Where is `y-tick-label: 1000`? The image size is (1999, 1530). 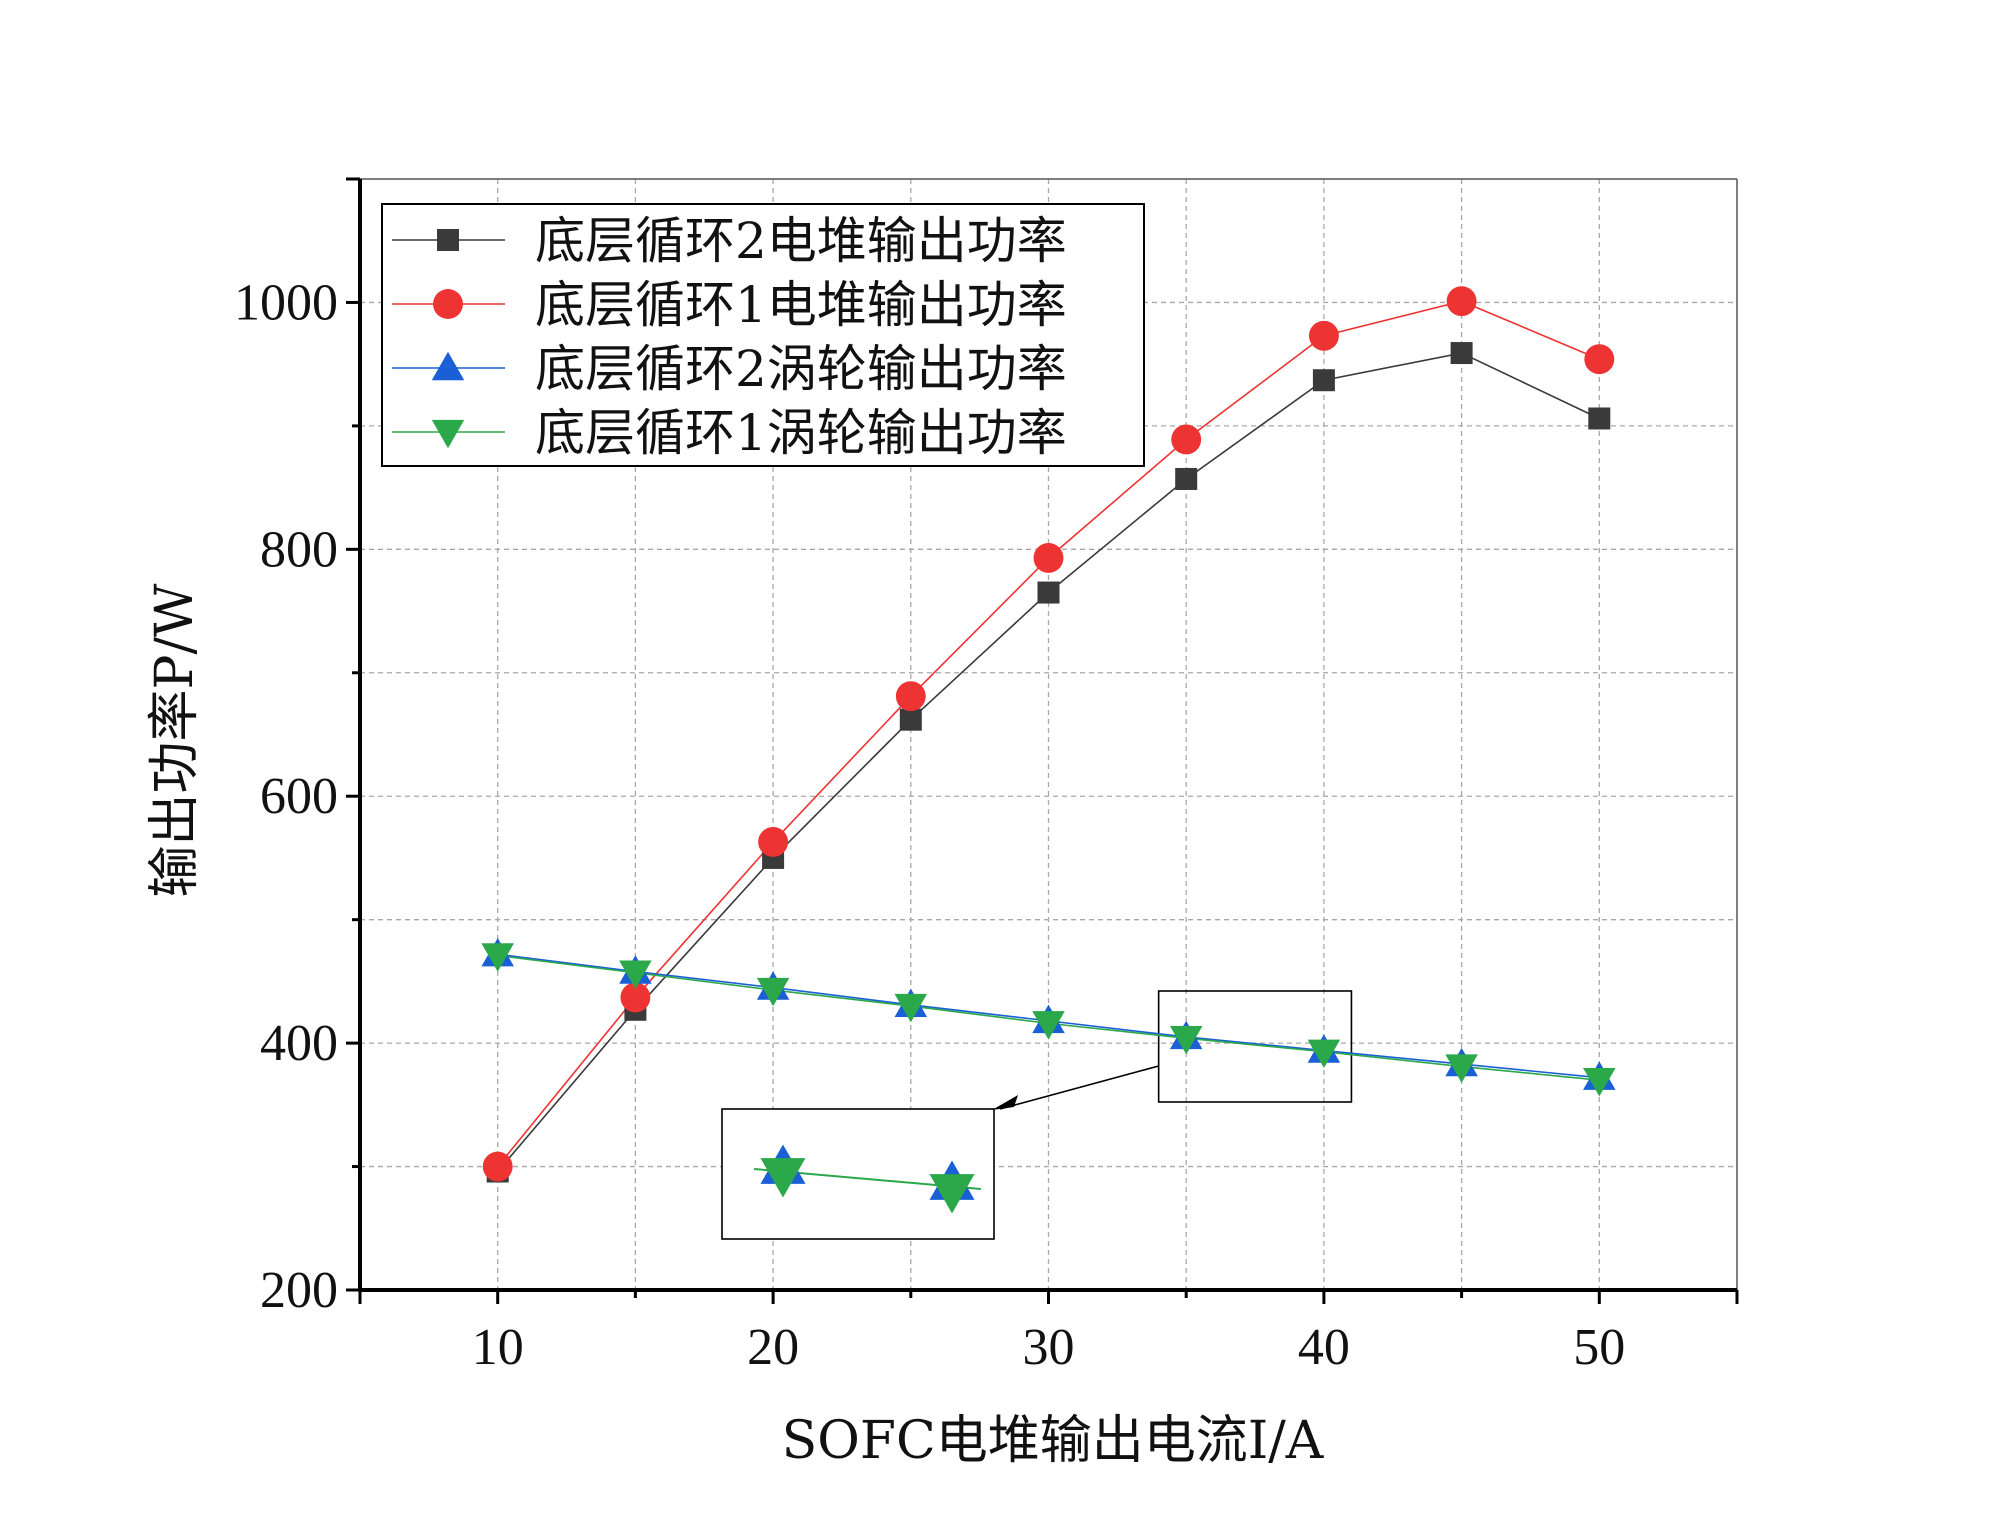 y-tick-label: 1000 is located at coordinates (286, 302).